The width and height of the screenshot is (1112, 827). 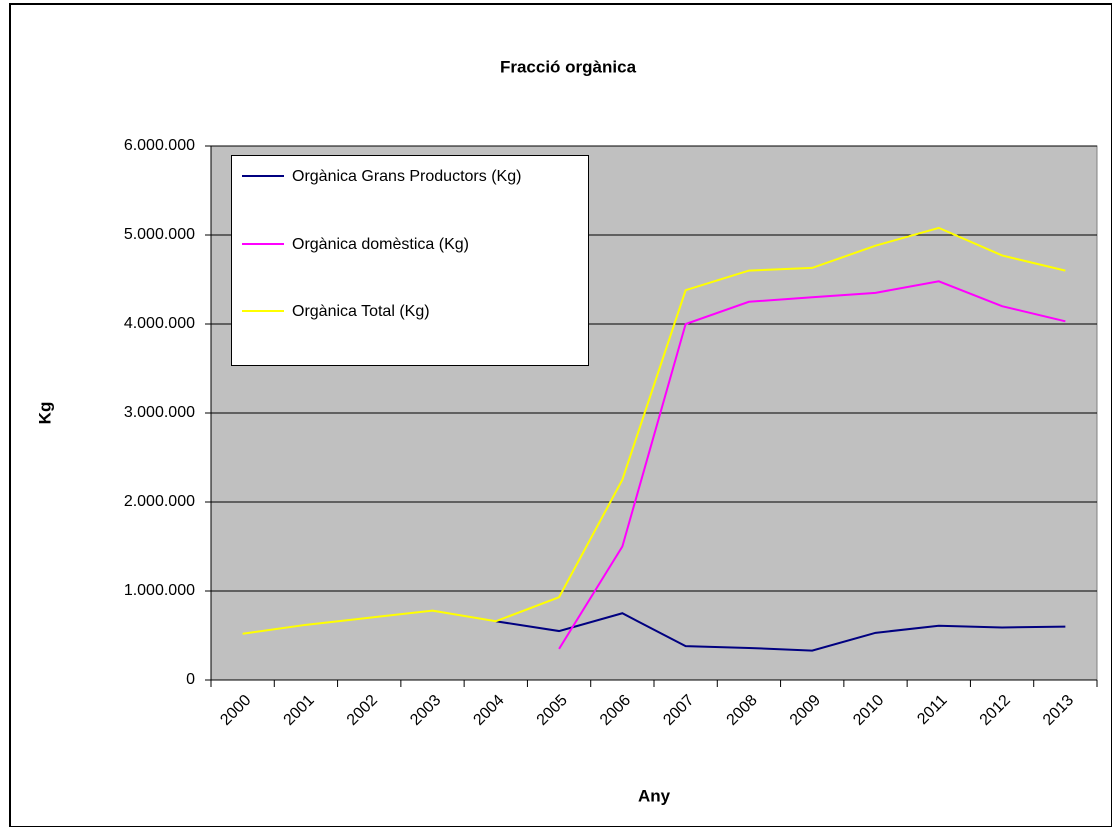 What do you see at coordinates (159, 590) in the screenshot?
I see `y-tick-label: 1.000.000` at bounding box center [159, 590].